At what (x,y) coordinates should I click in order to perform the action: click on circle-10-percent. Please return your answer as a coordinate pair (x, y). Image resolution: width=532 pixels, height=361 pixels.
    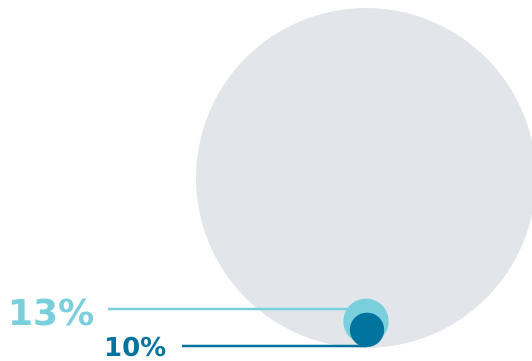
    Looking at the image, I should click on (367, 329).